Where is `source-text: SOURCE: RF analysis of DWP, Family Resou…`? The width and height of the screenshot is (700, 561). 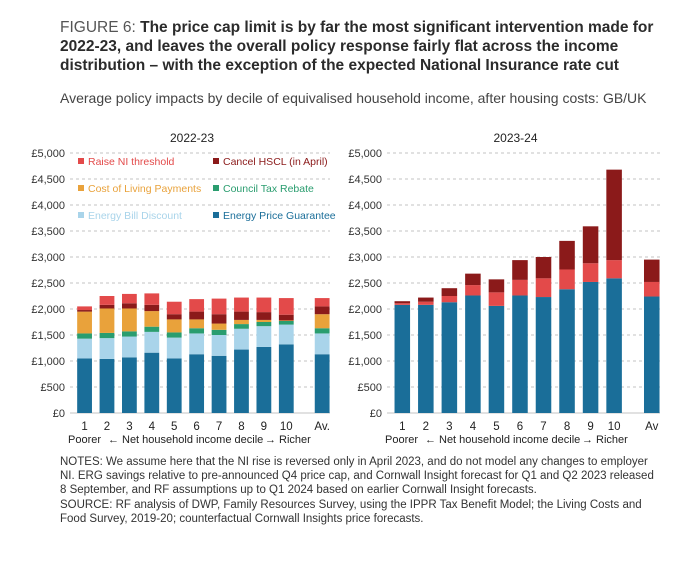 source-text: SOURCE: RF analysis of DWP, Family Resou… is located at coordinates (351, 511).